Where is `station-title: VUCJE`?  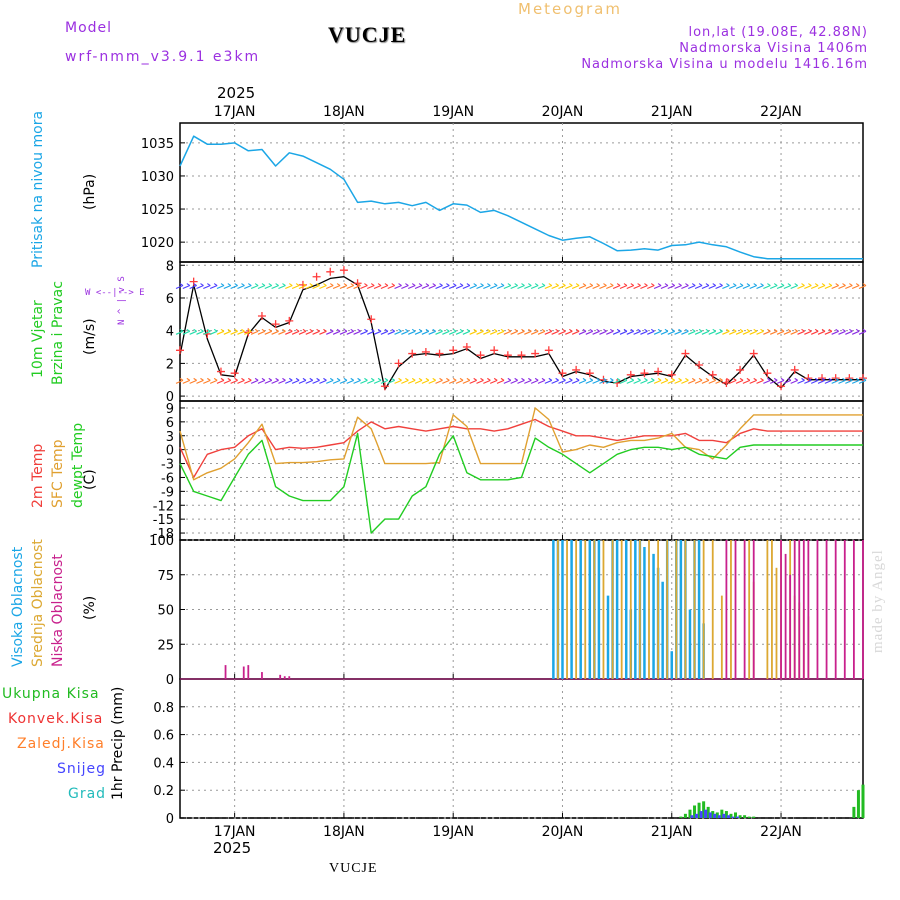 station-title: VUCJE is located at coordinates (367, 34).